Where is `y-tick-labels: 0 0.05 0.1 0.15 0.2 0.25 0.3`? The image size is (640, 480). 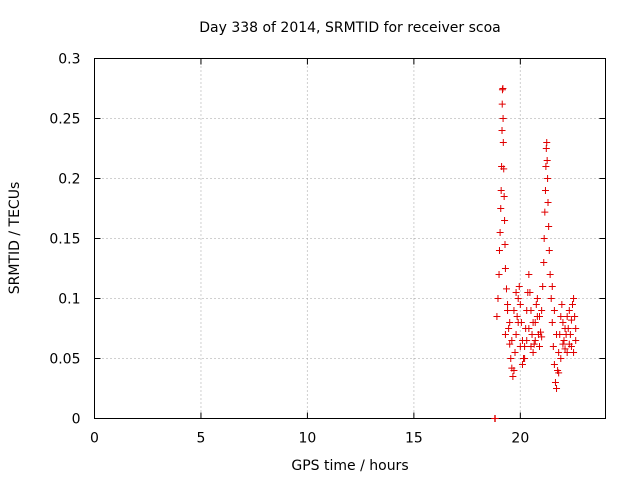 y-tick-labels: 0 0.05 0.1 0.15 0.2 0.25 0.3 is located at coordinates (64, 240).